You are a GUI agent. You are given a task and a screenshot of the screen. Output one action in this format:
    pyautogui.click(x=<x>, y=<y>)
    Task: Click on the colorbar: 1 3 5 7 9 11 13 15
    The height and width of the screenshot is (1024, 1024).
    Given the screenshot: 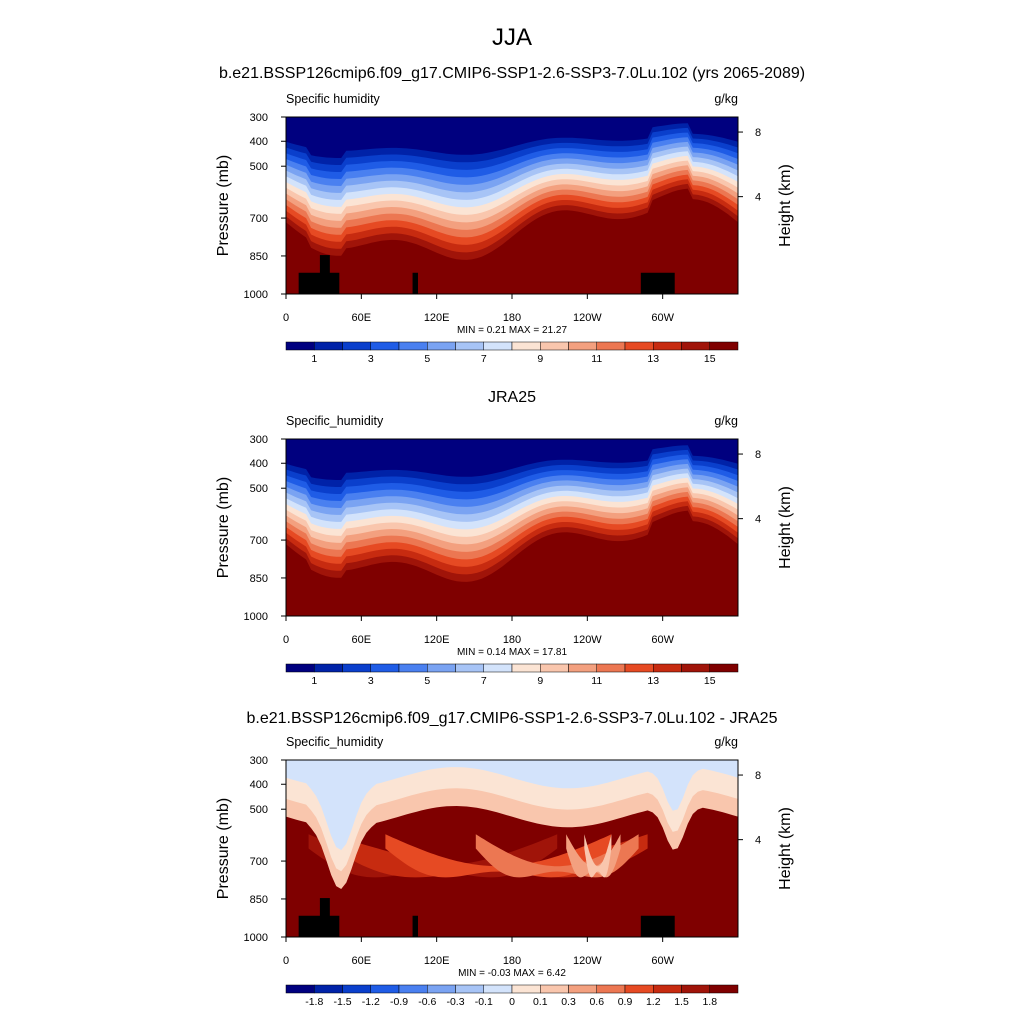 What is the action you would take?
    pyautogui.click(x=512, y=675)
    